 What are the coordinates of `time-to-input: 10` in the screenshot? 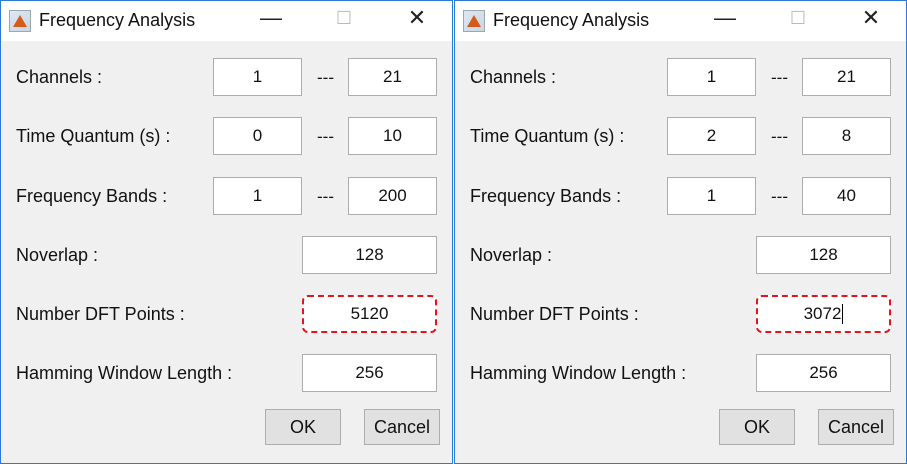 It's located at (392, 136).